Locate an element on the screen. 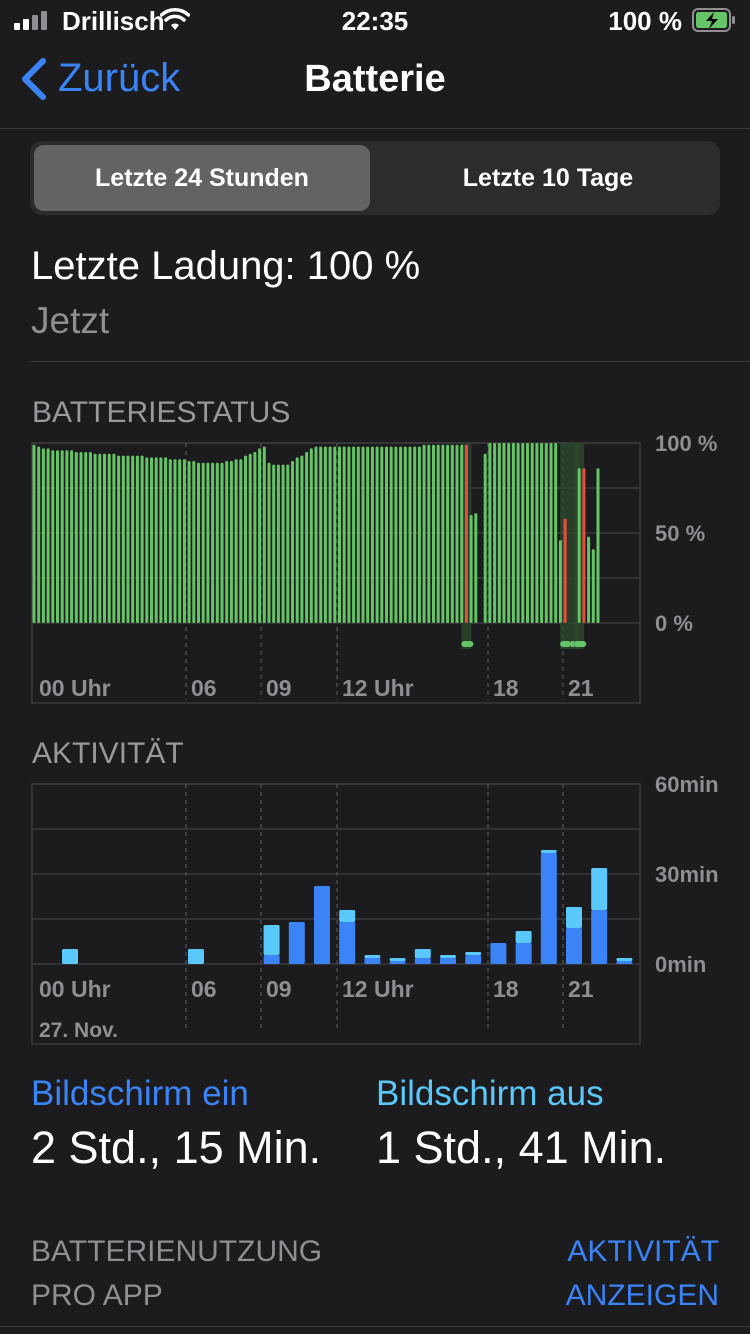 This screenshot has height=1334, width=750. battery-x-tick-label: 21 is located at coordinates (581, 688).